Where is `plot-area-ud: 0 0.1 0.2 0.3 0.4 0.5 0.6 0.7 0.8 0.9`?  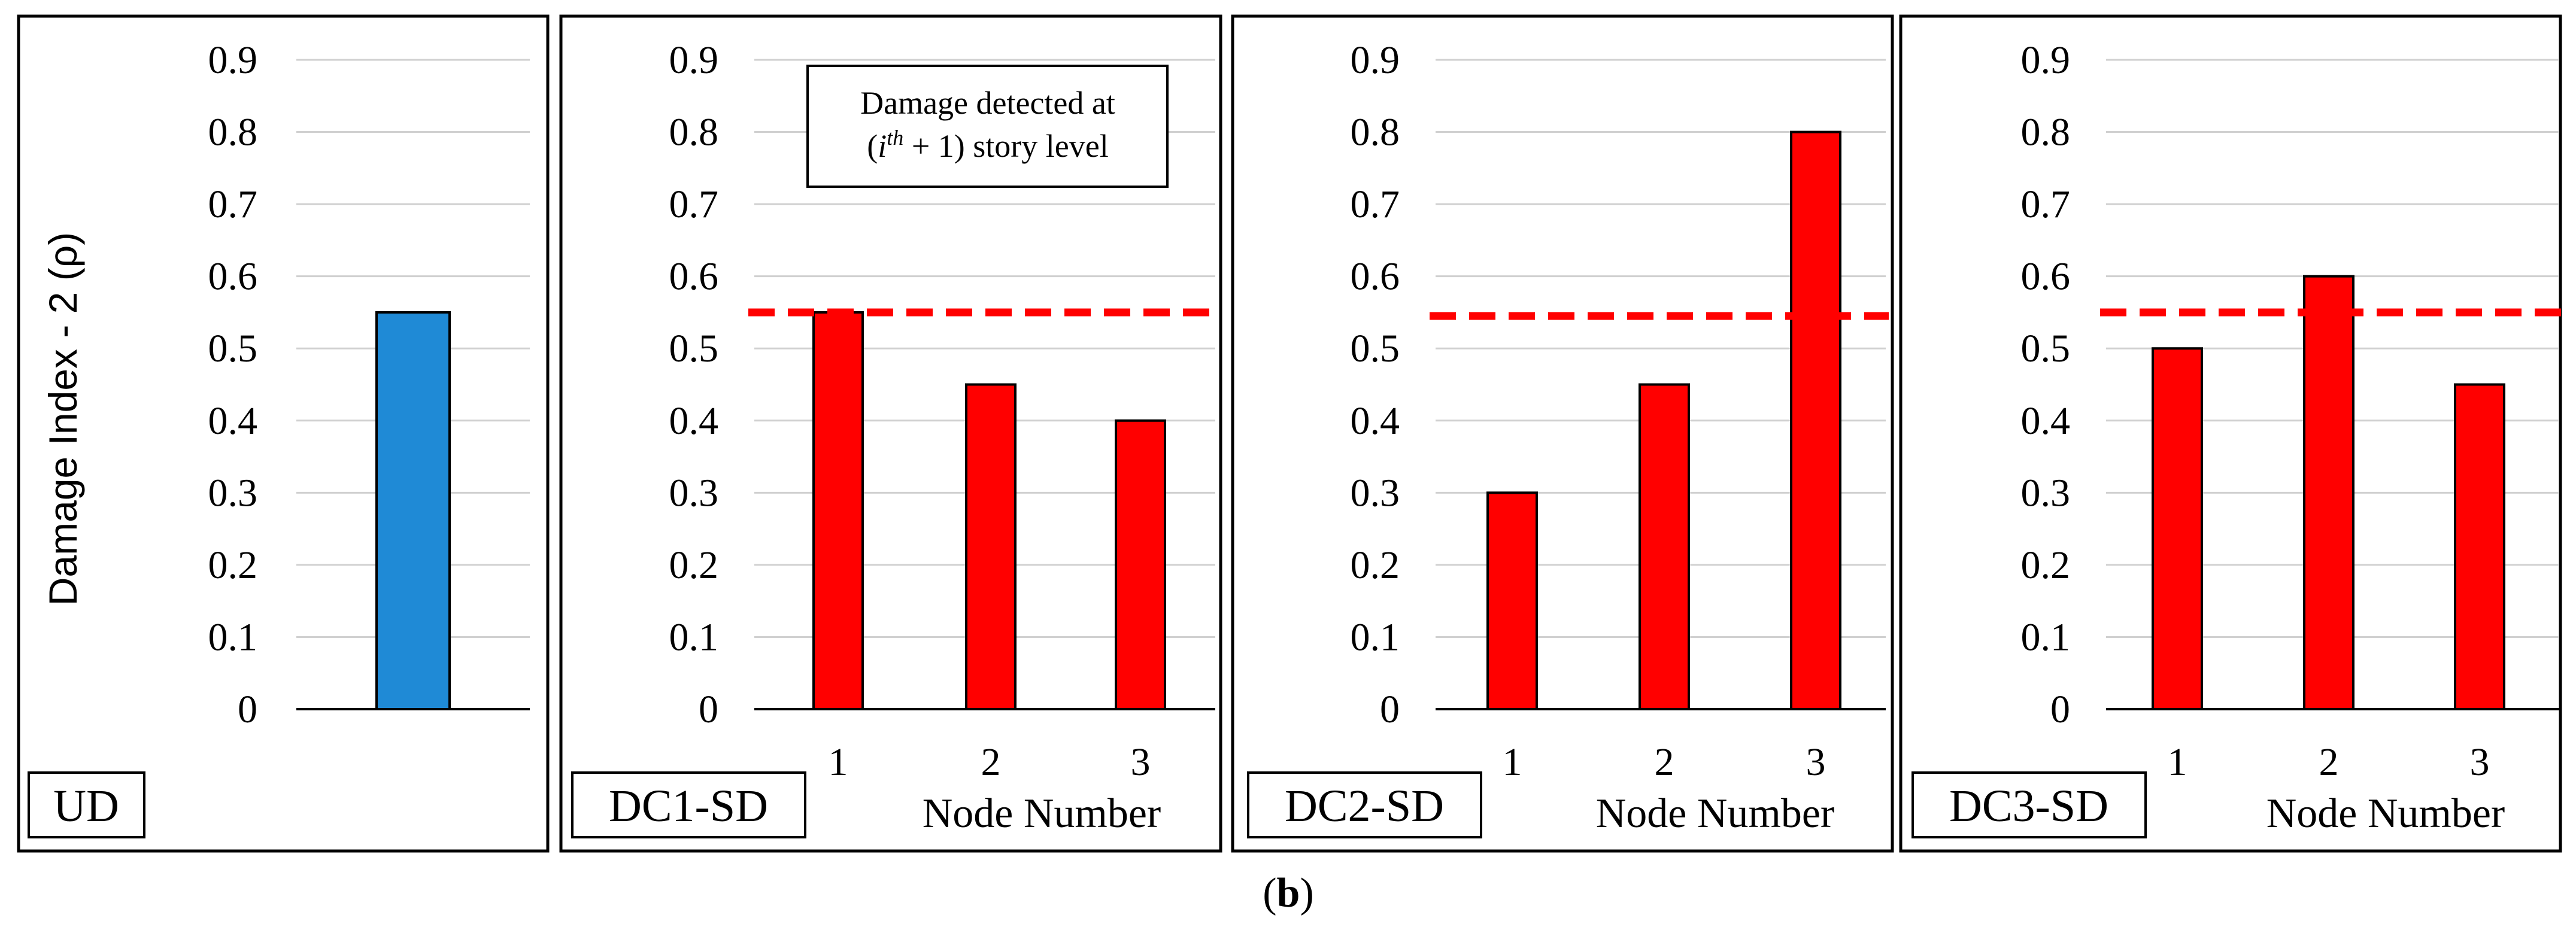 plot-area-ud: 0 0.1 0.2 0.3 0.4 0.5 0.6 0.7 0.8 0.9 is located at coordinates (369, 384).